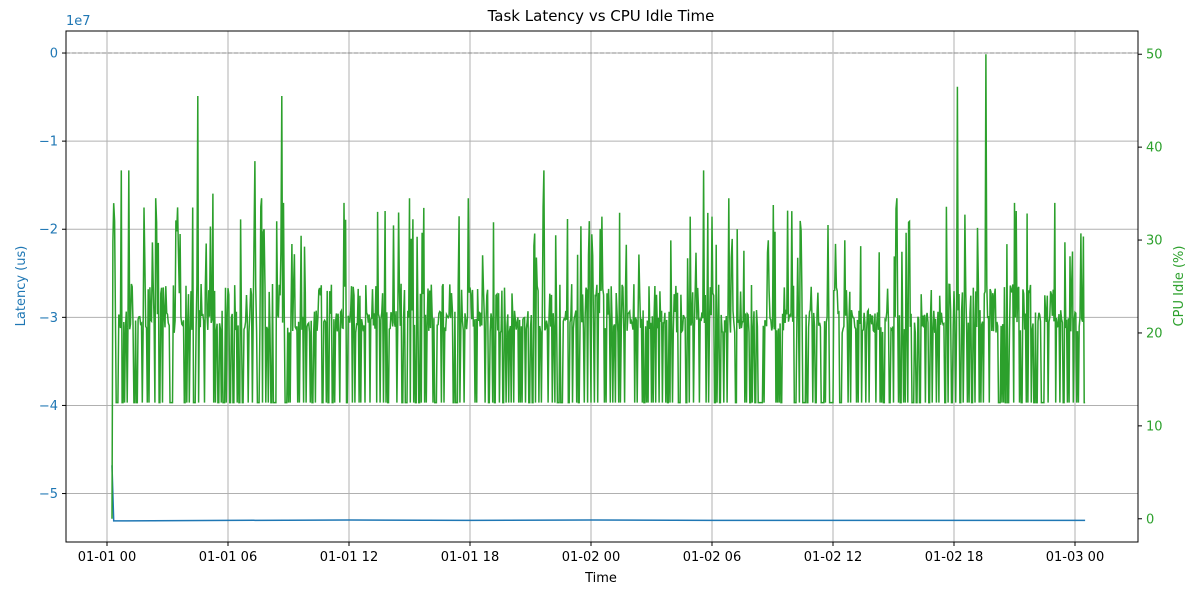  Describe the element at coordinates (107, 557) in the screenshot. I see `x-tick-label: 01-01 00` at that location.